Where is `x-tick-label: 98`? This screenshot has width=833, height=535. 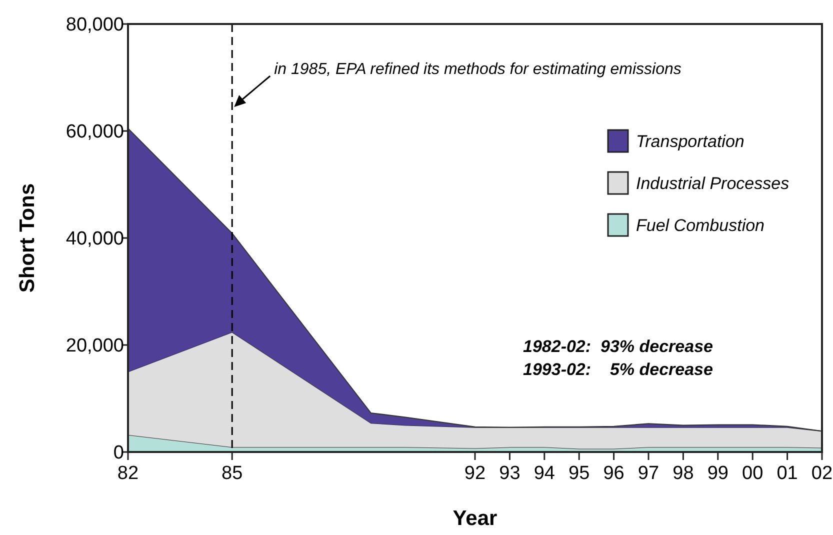
x-tick-label: 98 is located at coordinates (683, 473).